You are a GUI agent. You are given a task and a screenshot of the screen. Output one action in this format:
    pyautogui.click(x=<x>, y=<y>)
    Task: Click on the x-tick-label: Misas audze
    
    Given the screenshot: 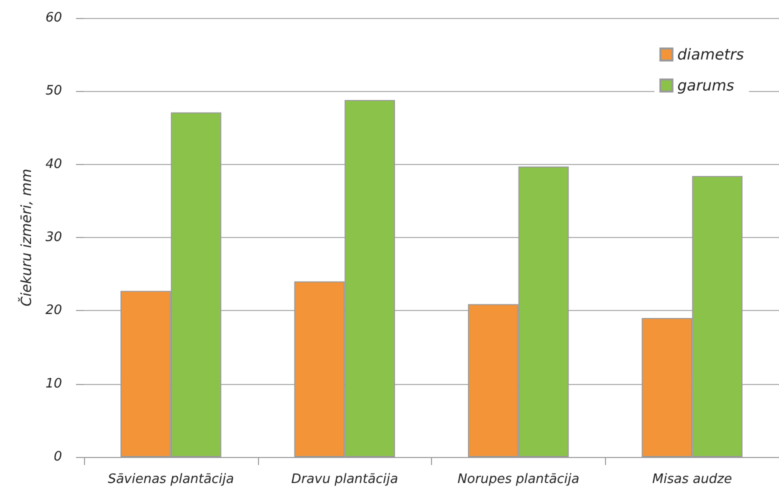 What is the action you would take?
    pyautogui.click(x=692, y=479)
    